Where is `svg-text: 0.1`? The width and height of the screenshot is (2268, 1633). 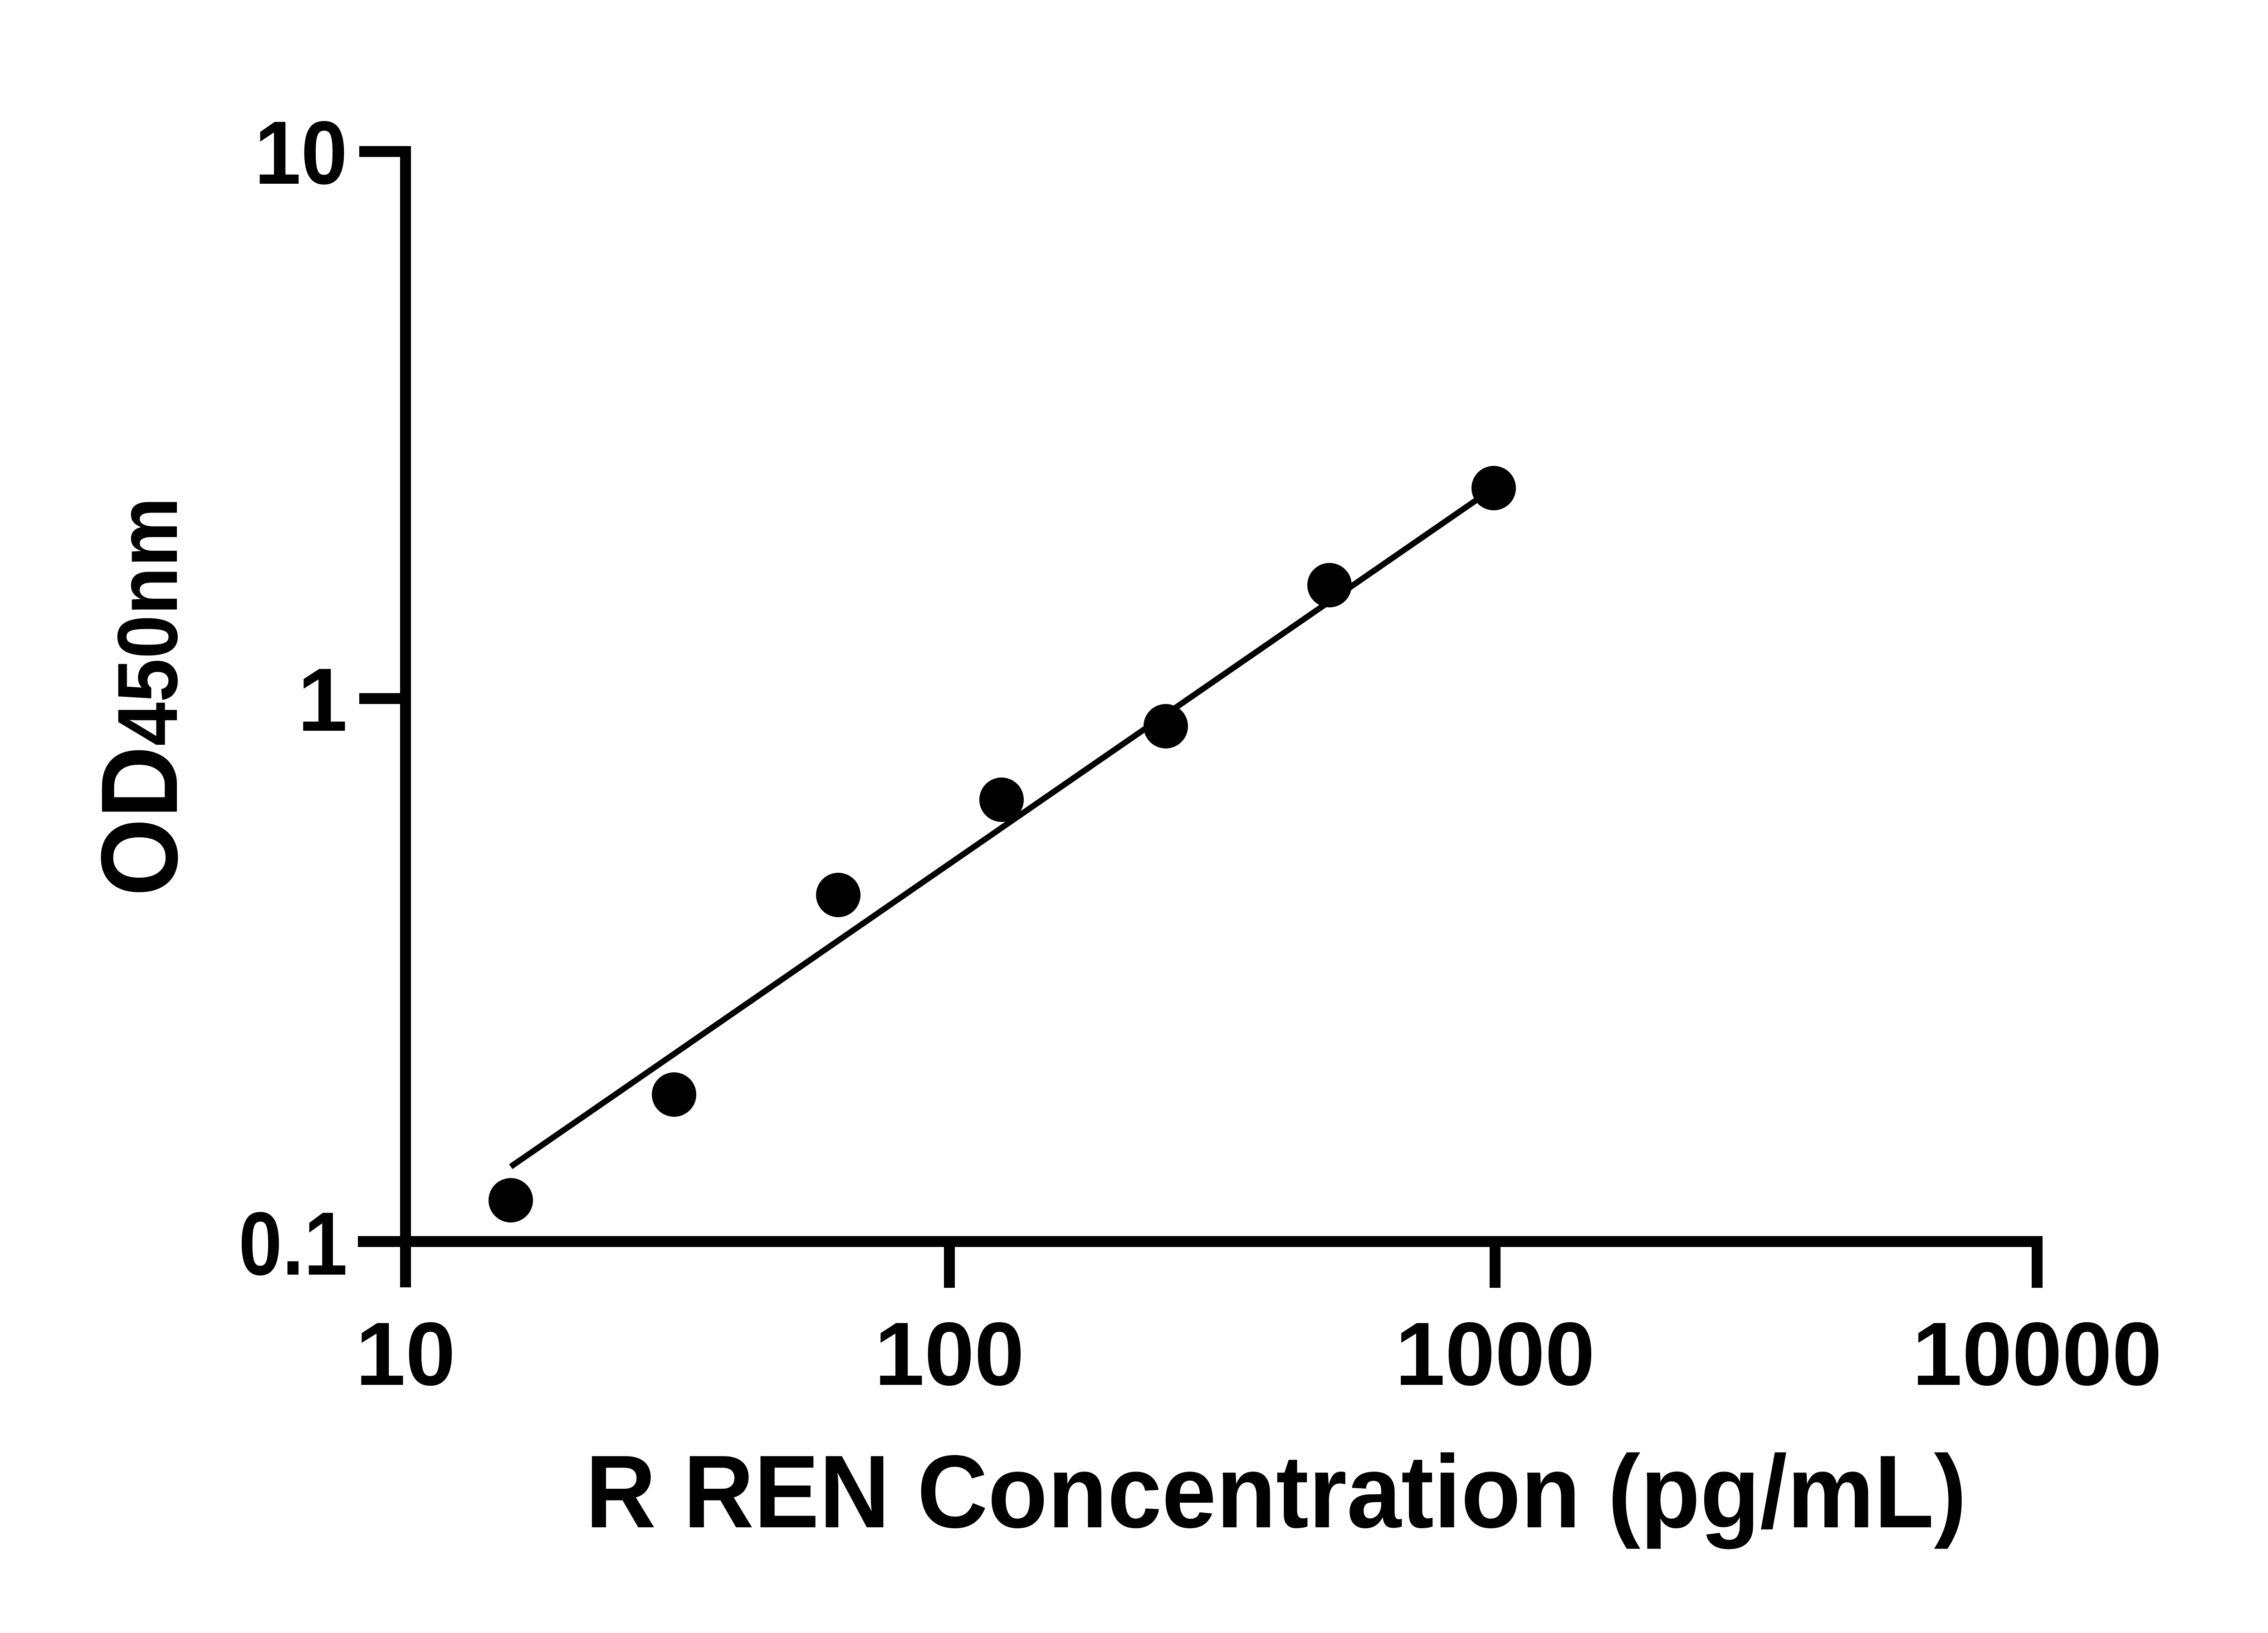
svg-text: 0.1 is located at coordinates (293, 1243).